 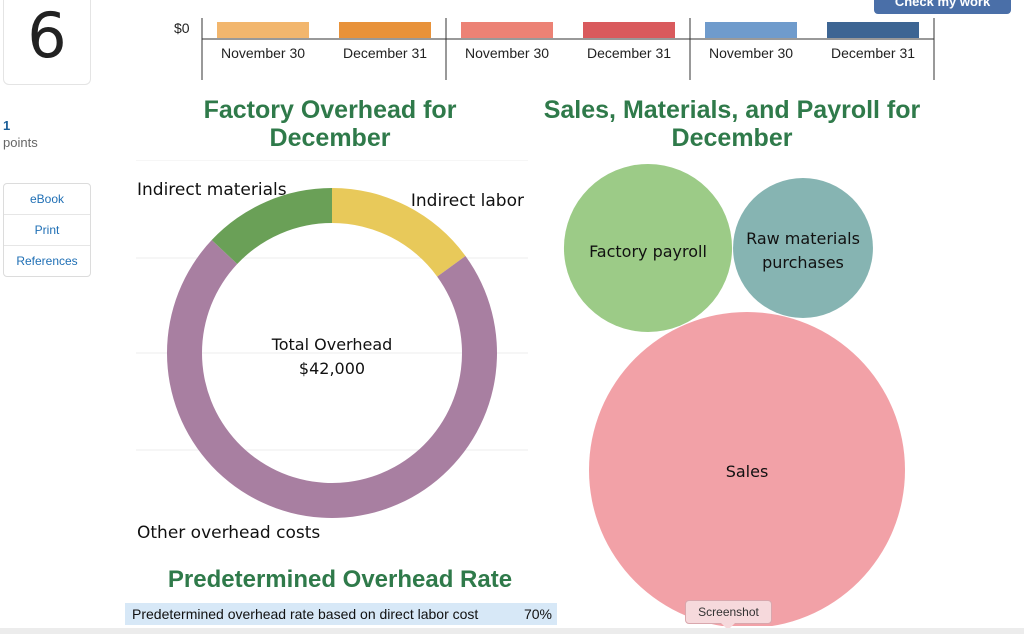 I want to click on tools-panel: eBook Print References, so click(x=47, y=230).